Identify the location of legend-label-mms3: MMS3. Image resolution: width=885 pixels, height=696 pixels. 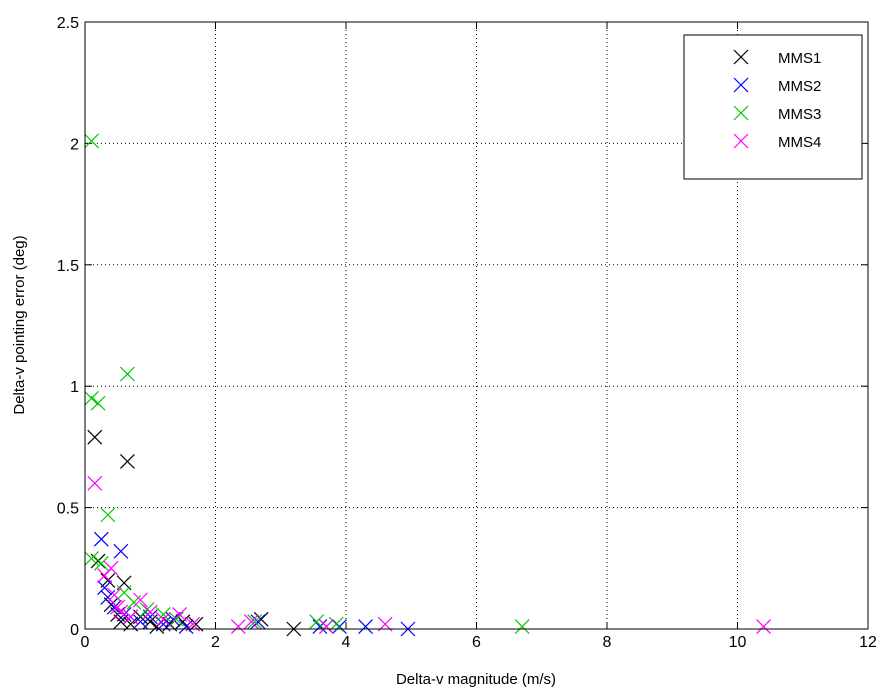
(799, 114).